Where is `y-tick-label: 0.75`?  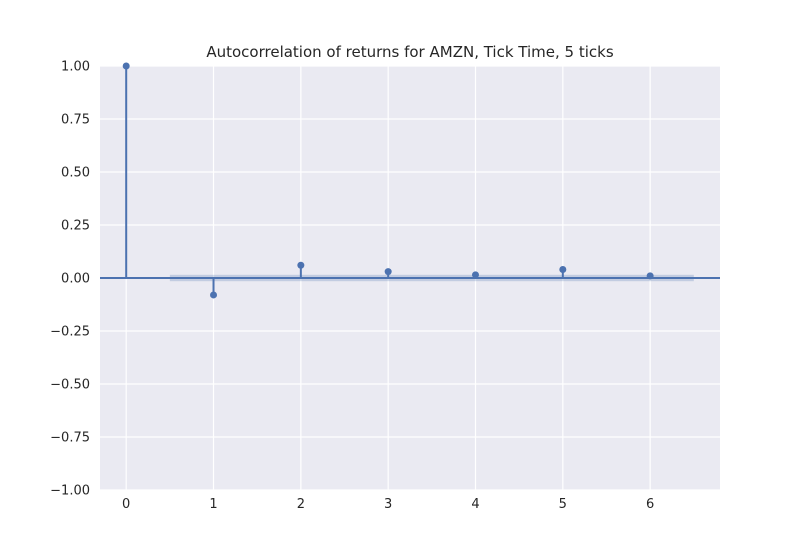 y-tick-label: 0.75 is located at coordinates (75, 120).